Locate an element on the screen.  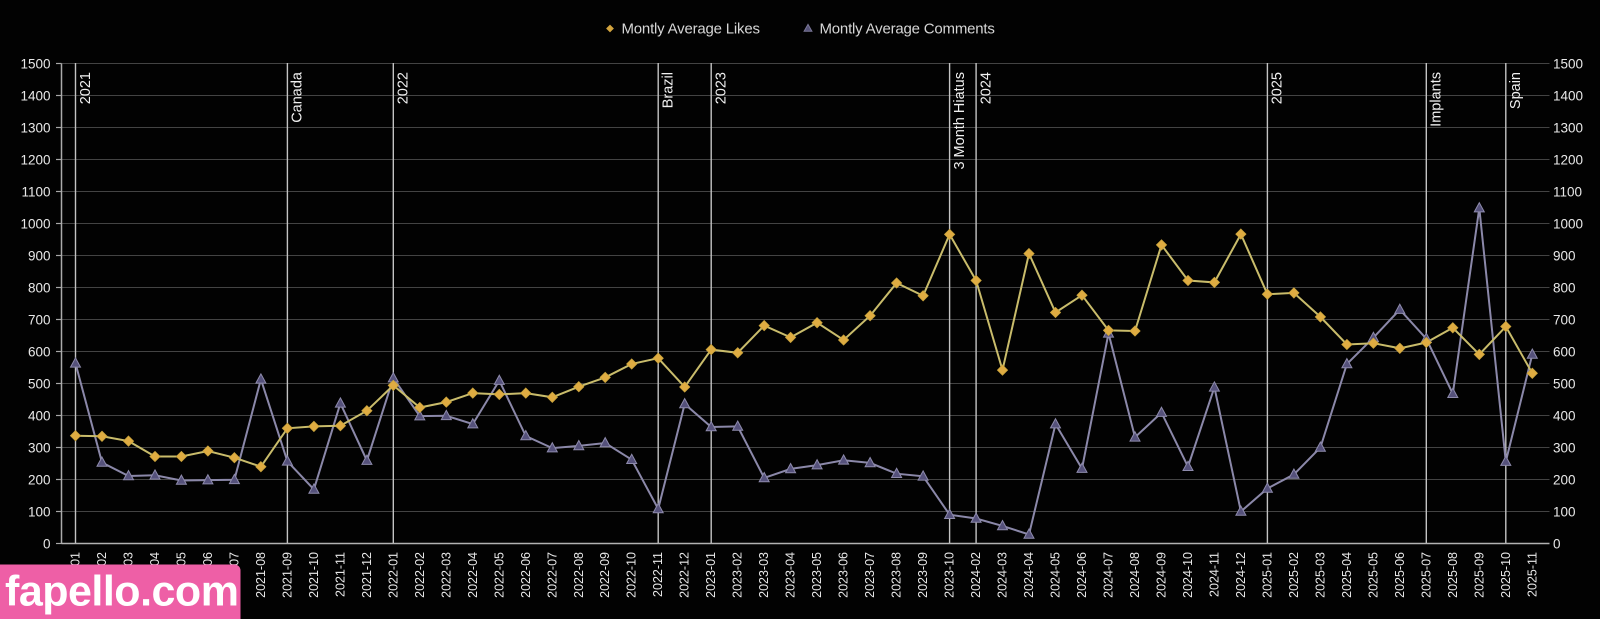
svg-text: 2022 is located at coordinates (404, 88).